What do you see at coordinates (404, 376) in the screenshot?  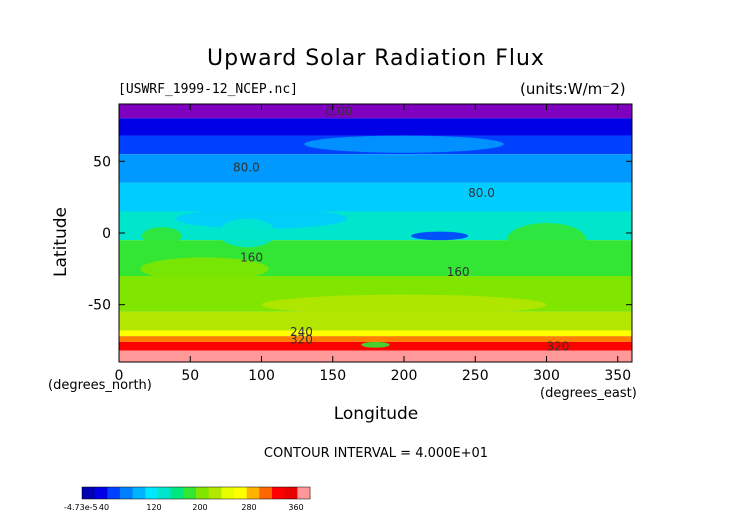 I see `x-tick-label: 200` at bounding box center [404, 376].